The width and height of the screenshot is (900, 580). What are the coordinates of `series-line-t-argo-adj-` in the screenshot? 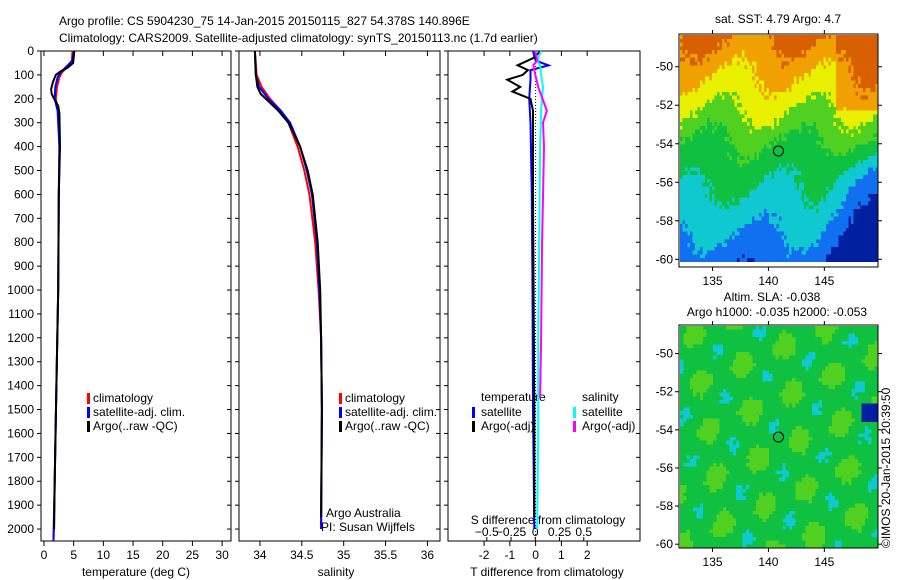 It's located at (523, 284).